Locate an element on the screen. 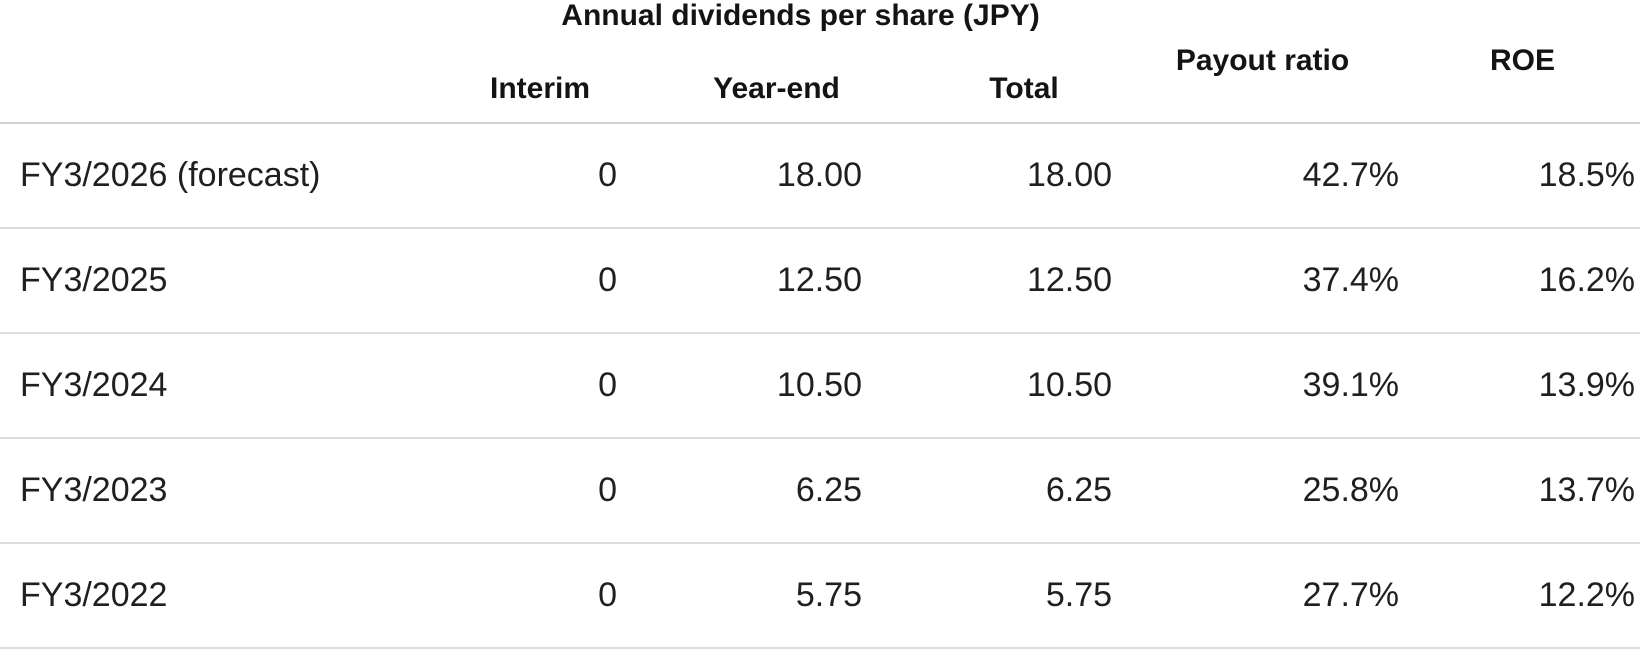 The image size is (1640, 658). cell-year-end: 6.25 is located at coordinates (747, 491).